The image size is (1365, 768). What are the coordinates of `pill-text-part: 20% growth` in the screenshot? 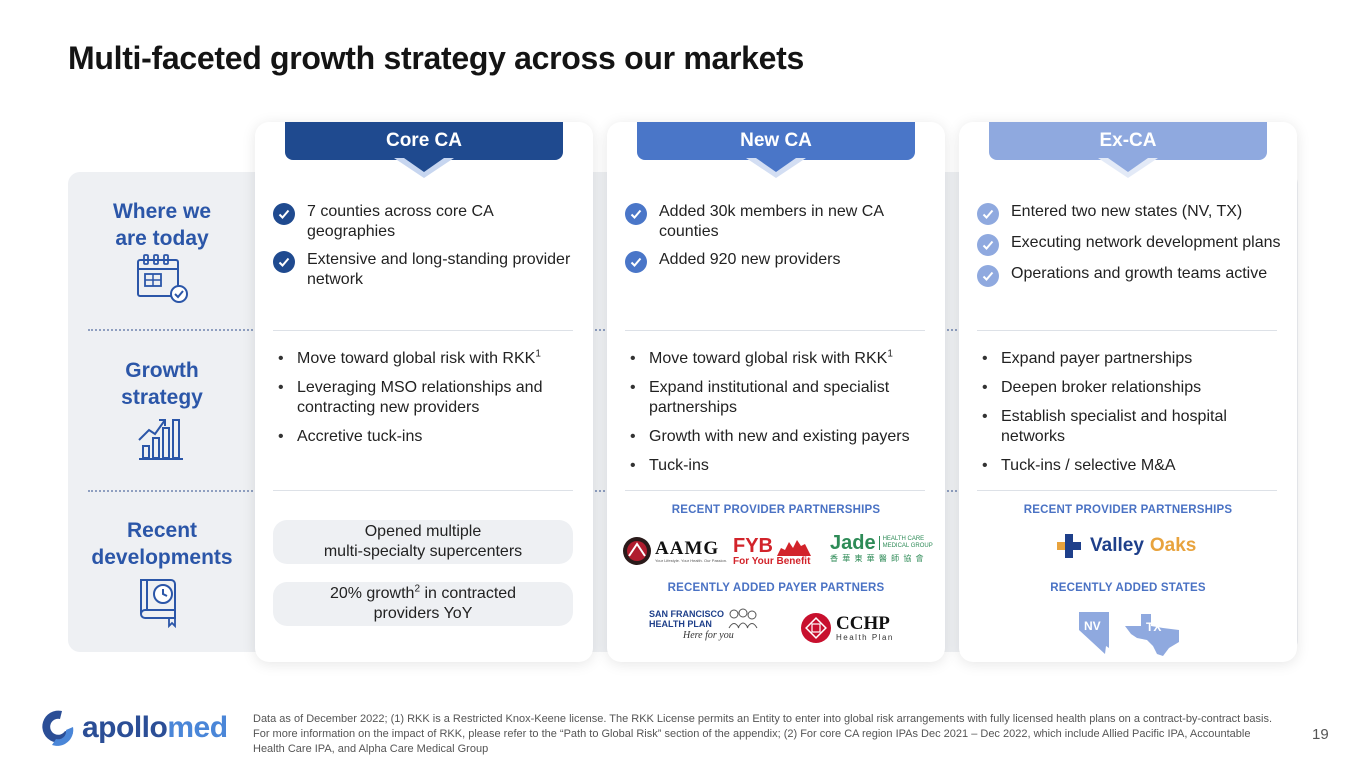 It's located at (372, 593).